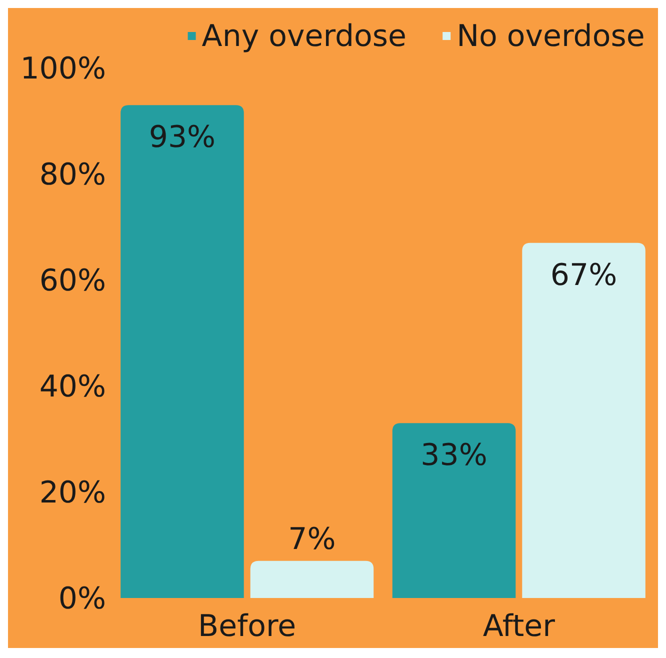  Describe the element at coordinates (247, 626) in the screenshot. I see `x-tick-label: Before` at that location.